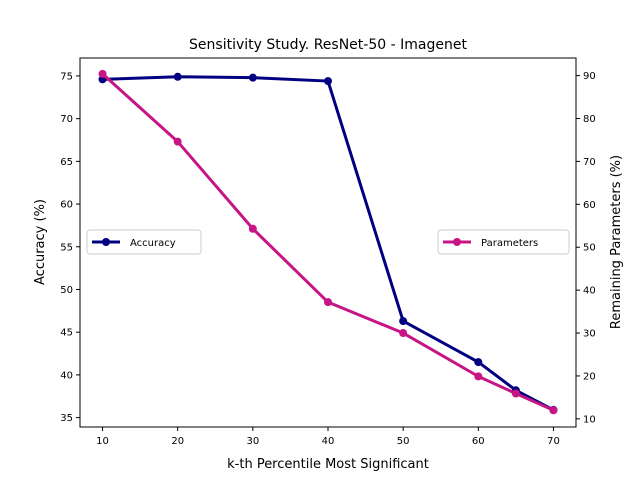  What do you see at coordinates (509, 243) in the screenshot?
I see `legend-label: Parameters` at bounding box center [509, 243].